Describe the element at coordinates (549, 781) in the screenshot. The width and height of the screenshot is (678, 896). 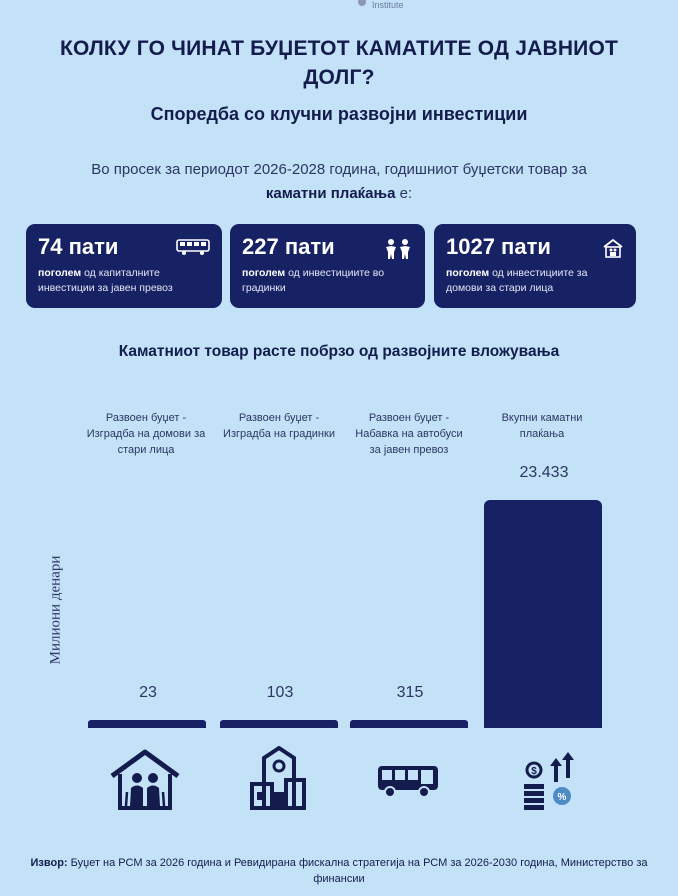
I see `money-growth-icon: $ %` at that location.